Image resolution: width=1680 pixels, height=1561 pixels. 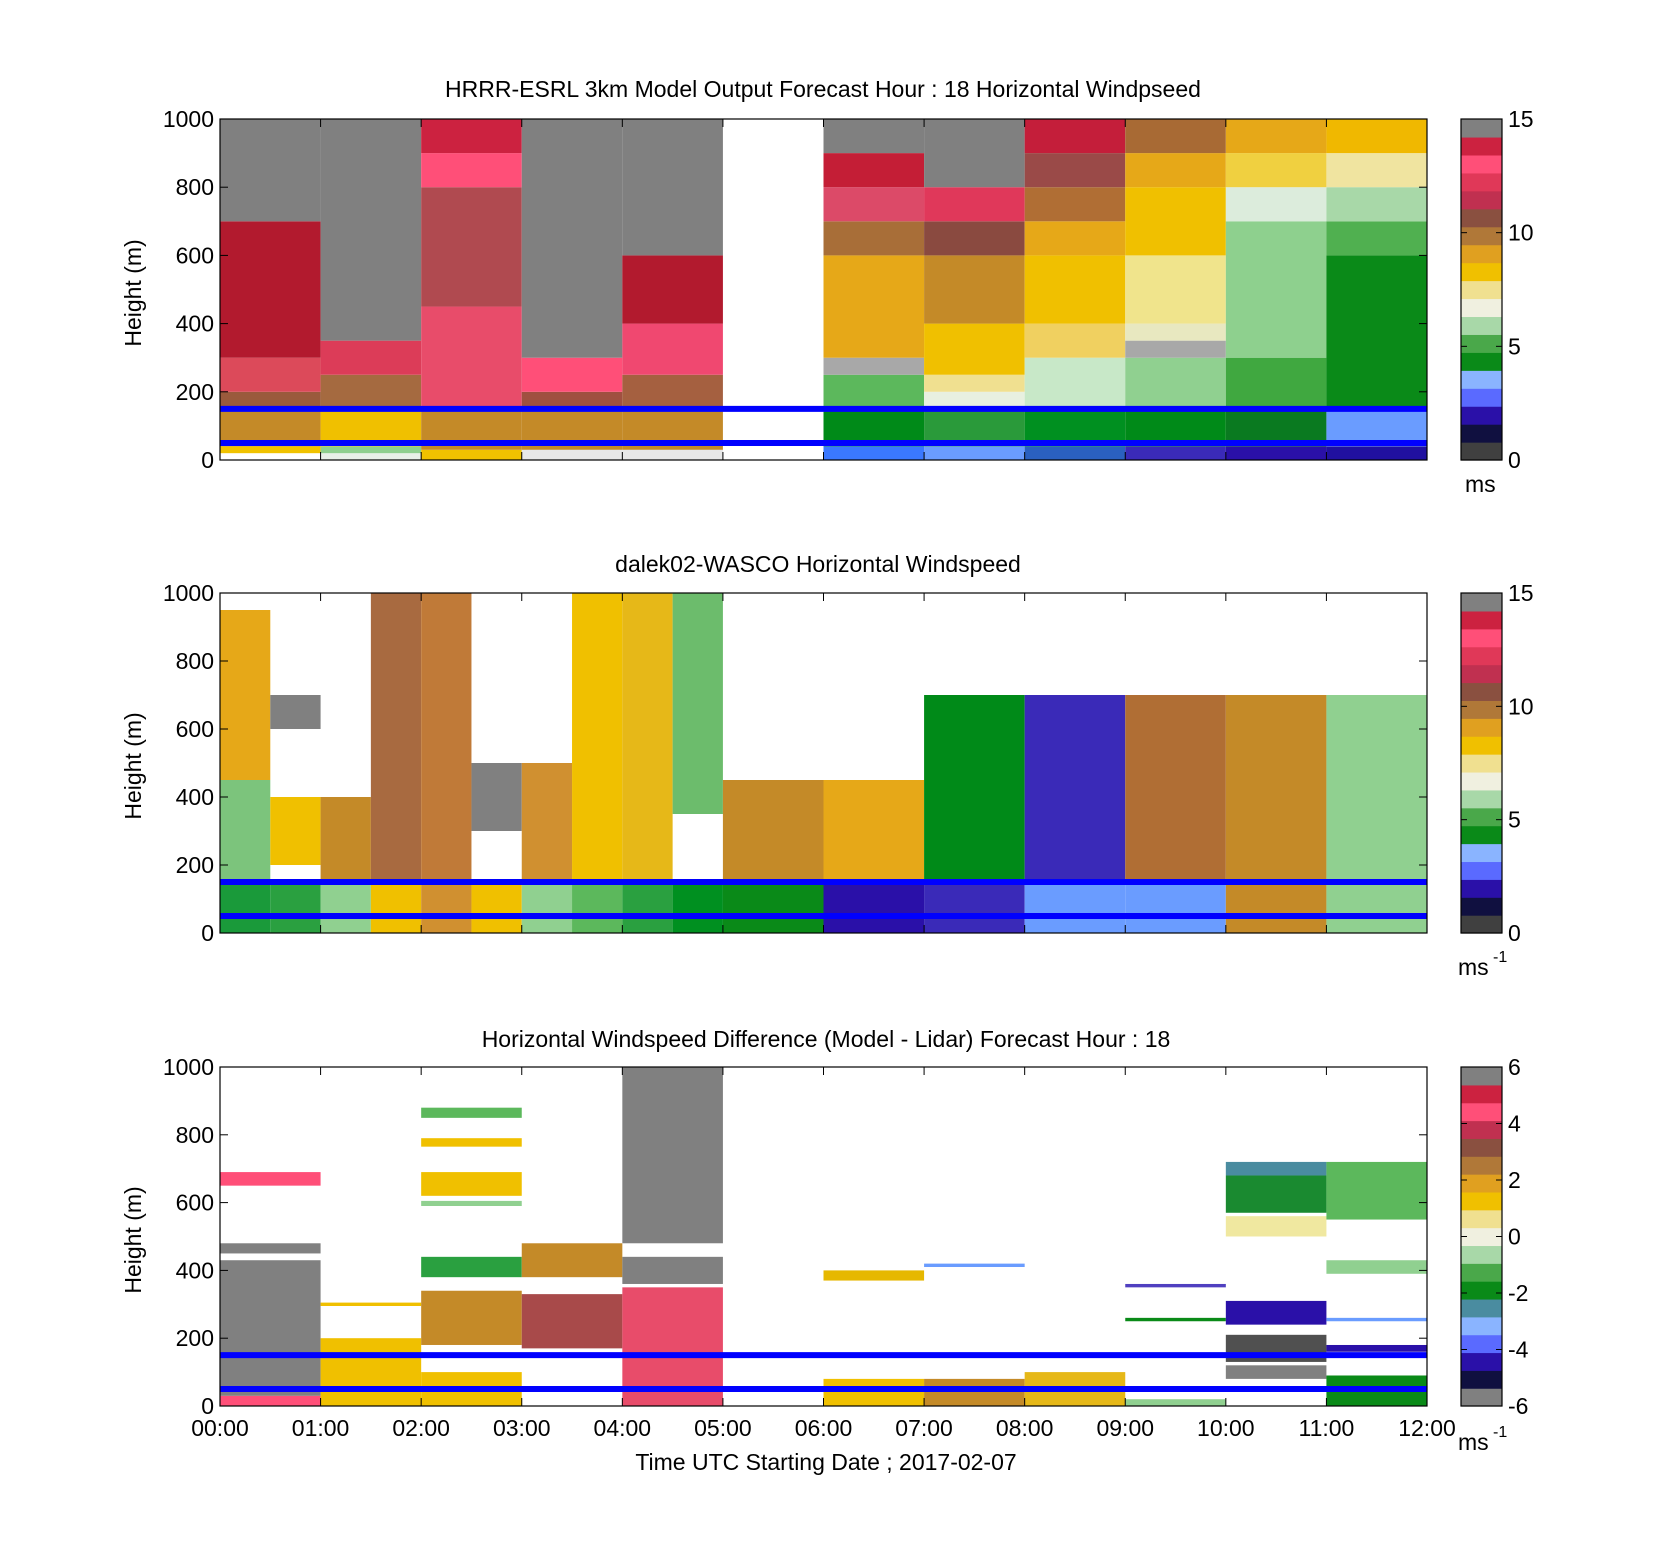 What do you see at coordinates (188, 1067) in the screenshot?
I see `y-tick-label: 1000` at bounding box center [188, 1067].